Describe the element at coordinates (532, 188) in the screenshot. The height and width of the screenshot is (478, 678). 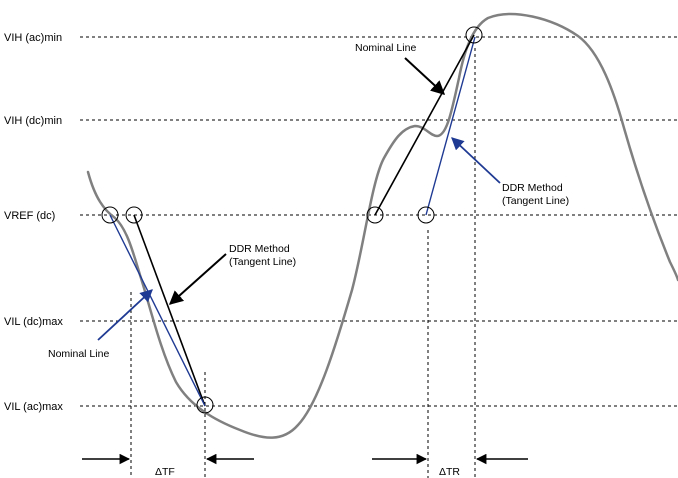
I see `rise-ddr-method-label: DDR Method` at that location.